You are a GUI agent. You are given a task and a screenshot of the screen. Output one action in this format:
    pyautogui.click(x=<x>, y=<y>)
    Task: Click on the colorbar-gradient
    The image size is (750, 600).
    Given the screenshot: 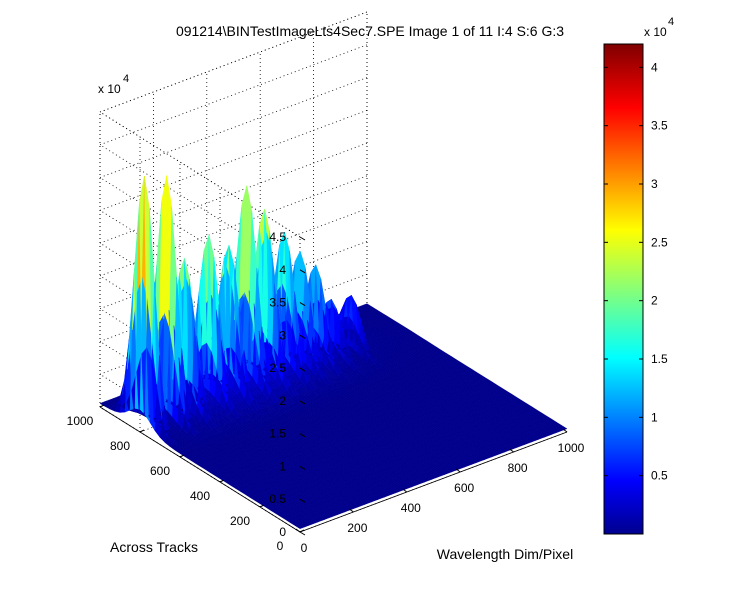 What is the action you would take?
    pyautogui.click(x=623, y=289)
    